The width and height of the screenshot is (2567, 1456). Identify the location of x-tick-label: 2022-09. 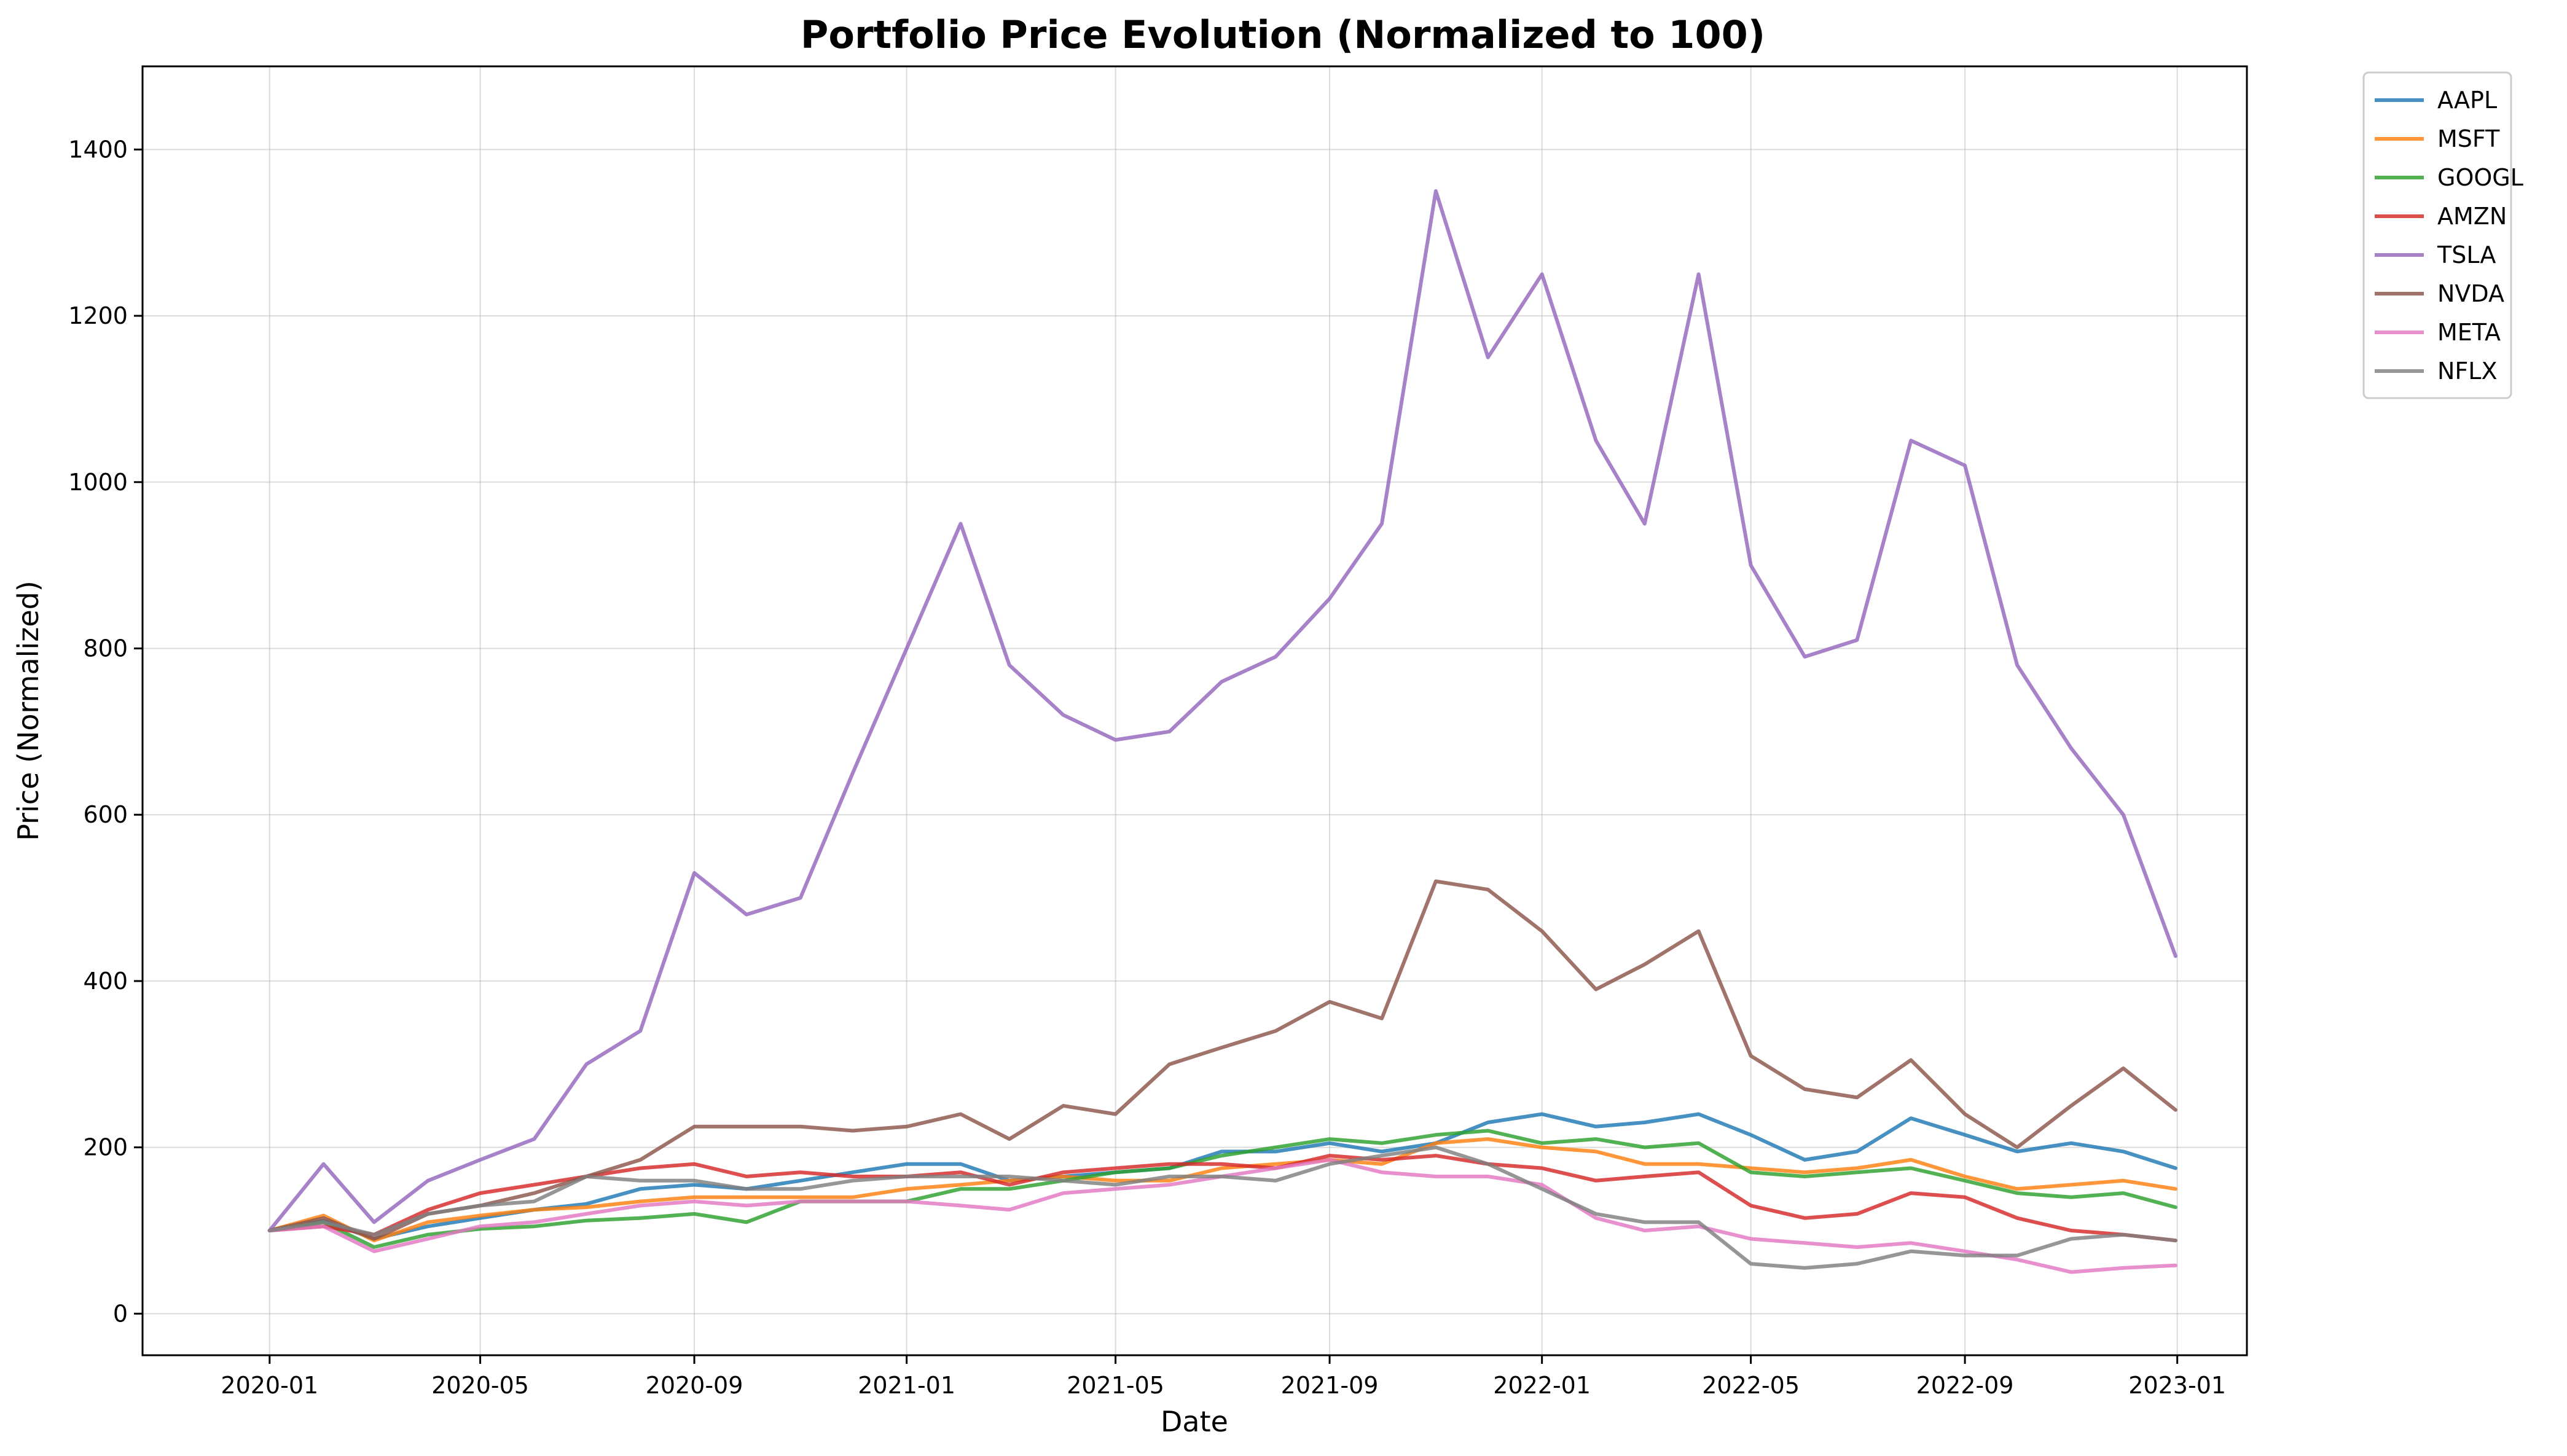
(1965, 1385).